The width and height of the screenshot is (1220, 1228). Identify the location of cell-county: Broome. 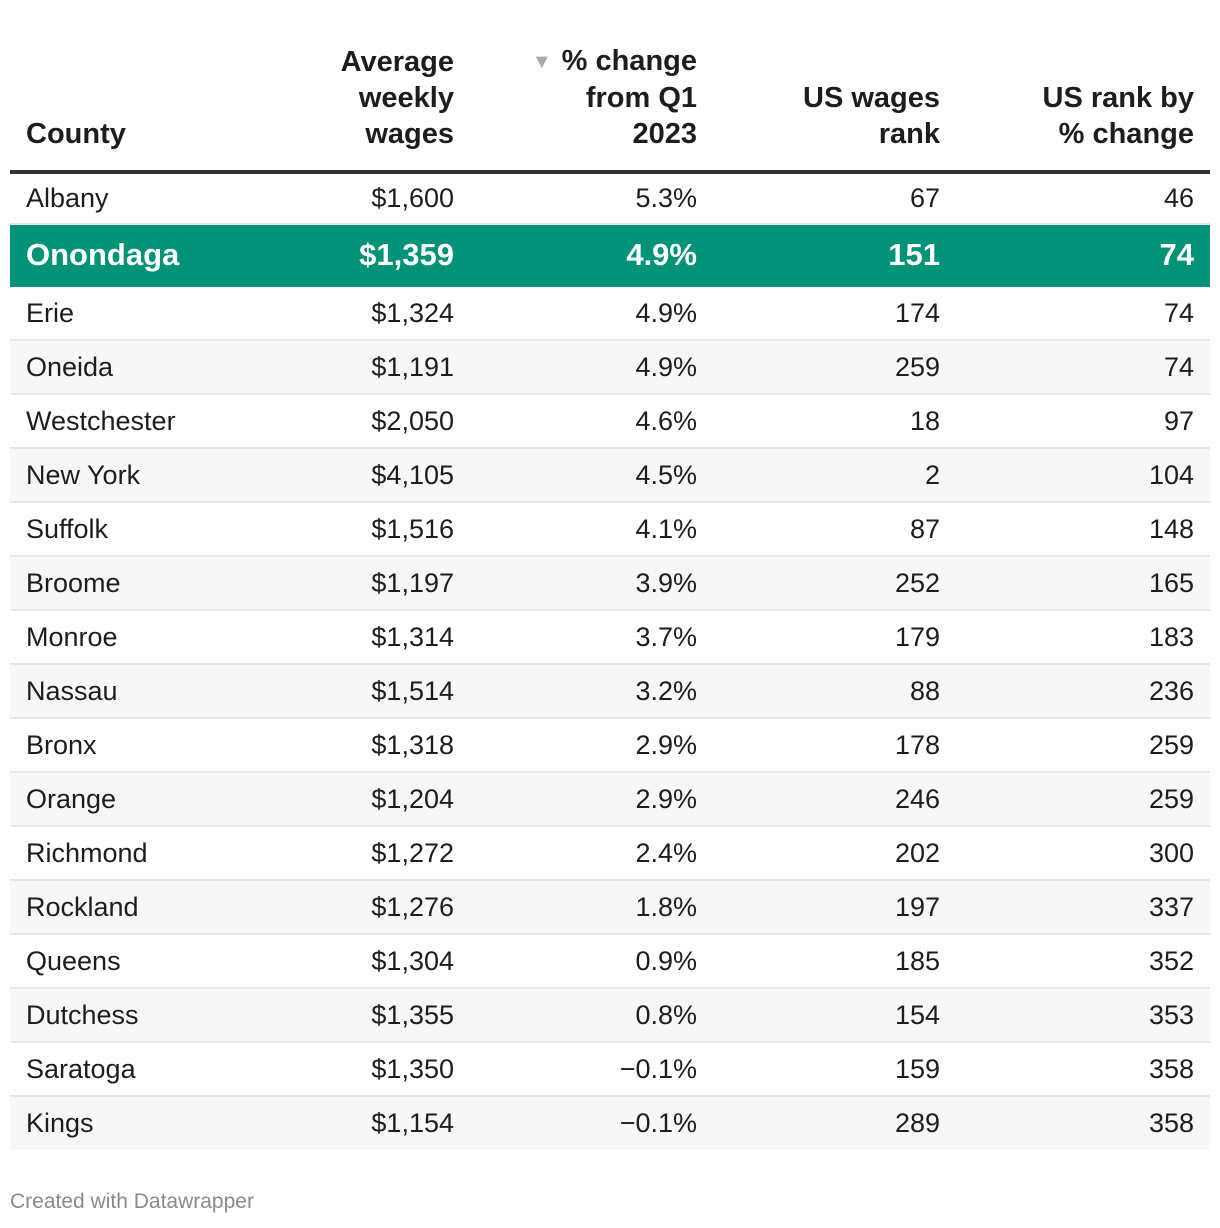
(120, 583).